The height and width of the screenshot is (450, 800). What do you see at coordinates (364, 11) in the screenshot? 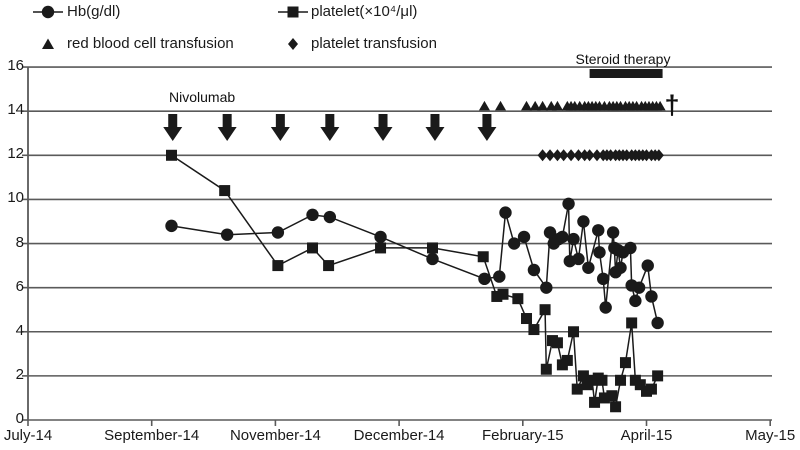
I see `legend-label: platelet(×10⁴/μl)` at bounding box center [364, 11].